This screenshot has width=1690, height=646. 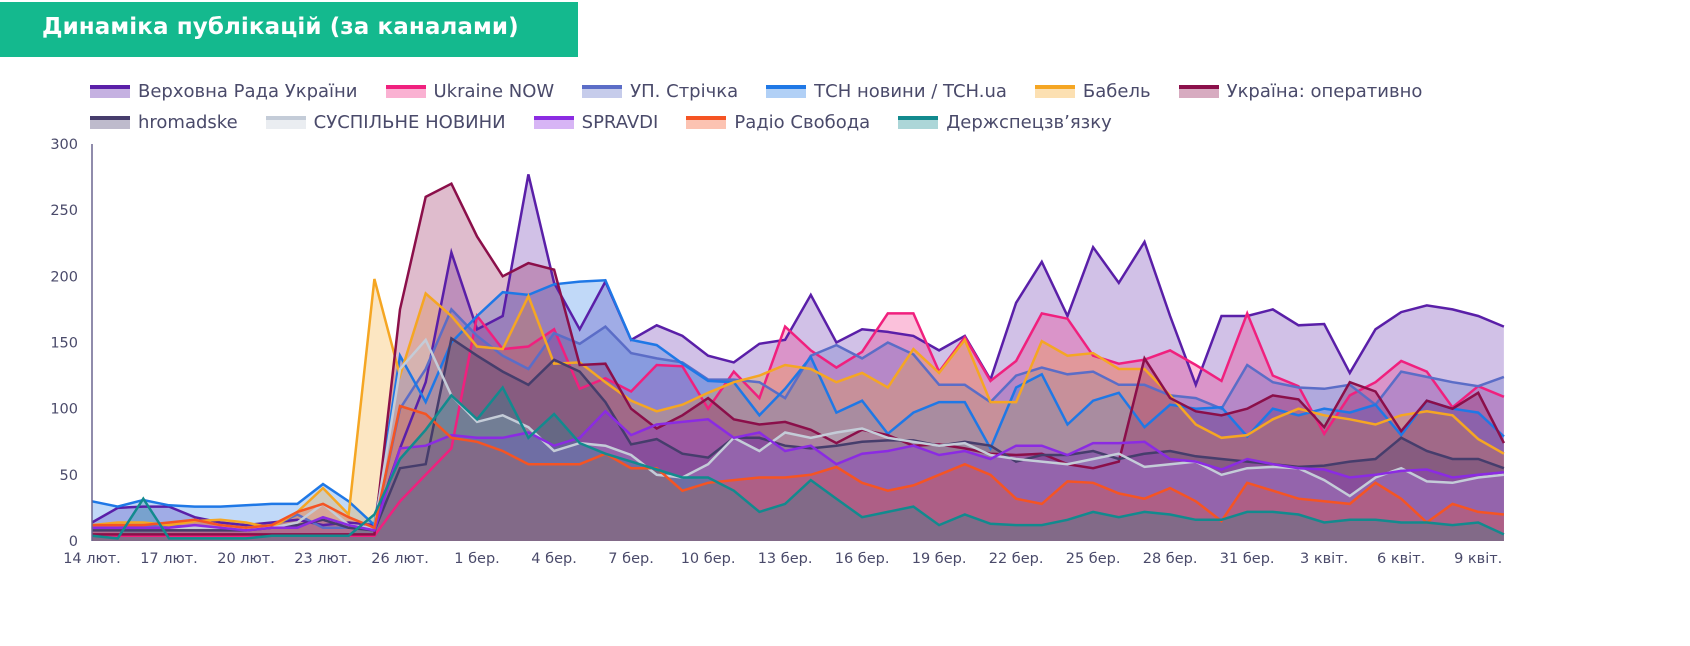 I want to click on legend-label: Радіо Свобода, so click(x=802, y=122).